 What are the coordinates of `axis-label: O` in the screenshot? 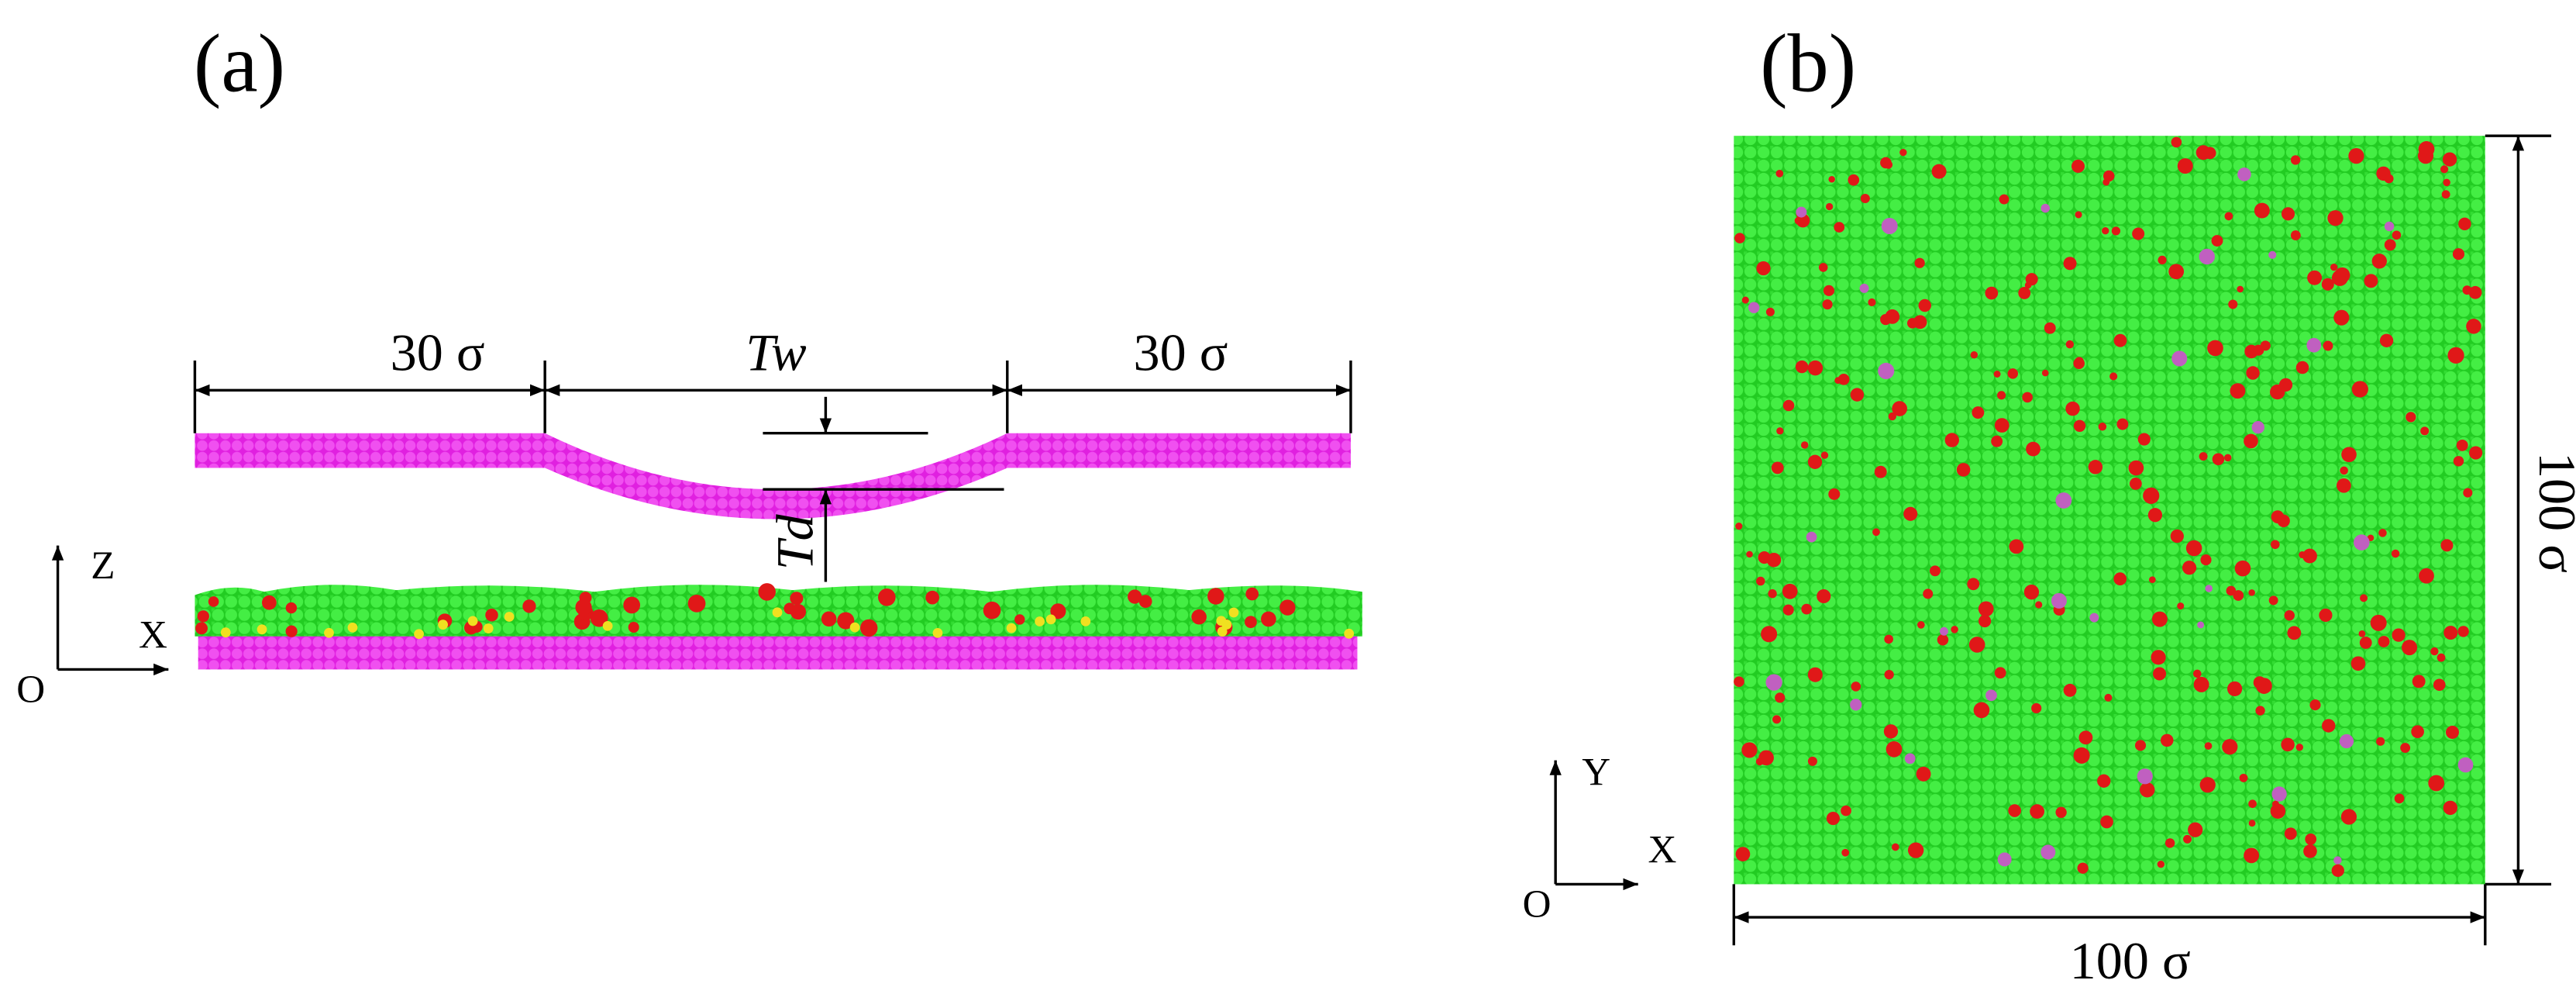 It's located at (30, 690).